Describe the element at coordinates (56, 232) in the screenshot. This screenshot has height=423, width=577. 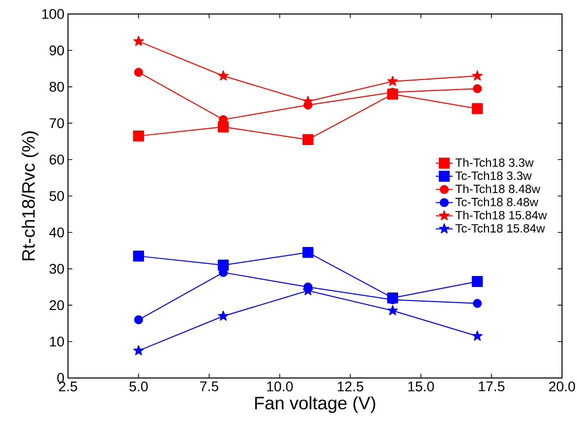
I see `y-tick-label: 40` at that location.